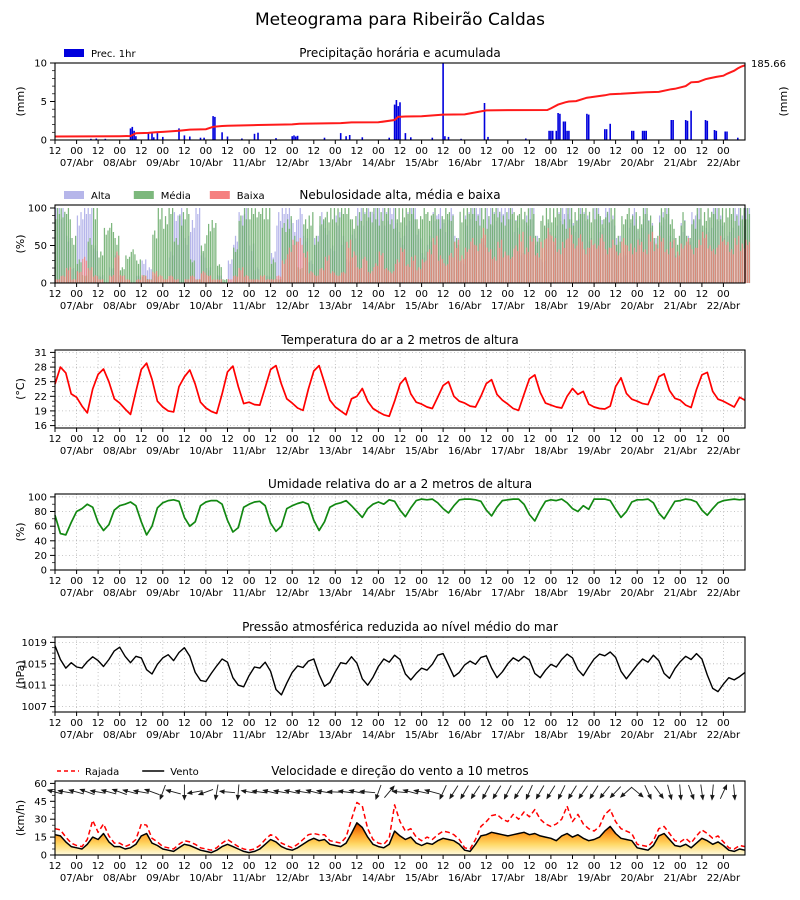 The width and height of the screenshot is (800, 900). I want to click on svg-text: 5, so click(44, 102).